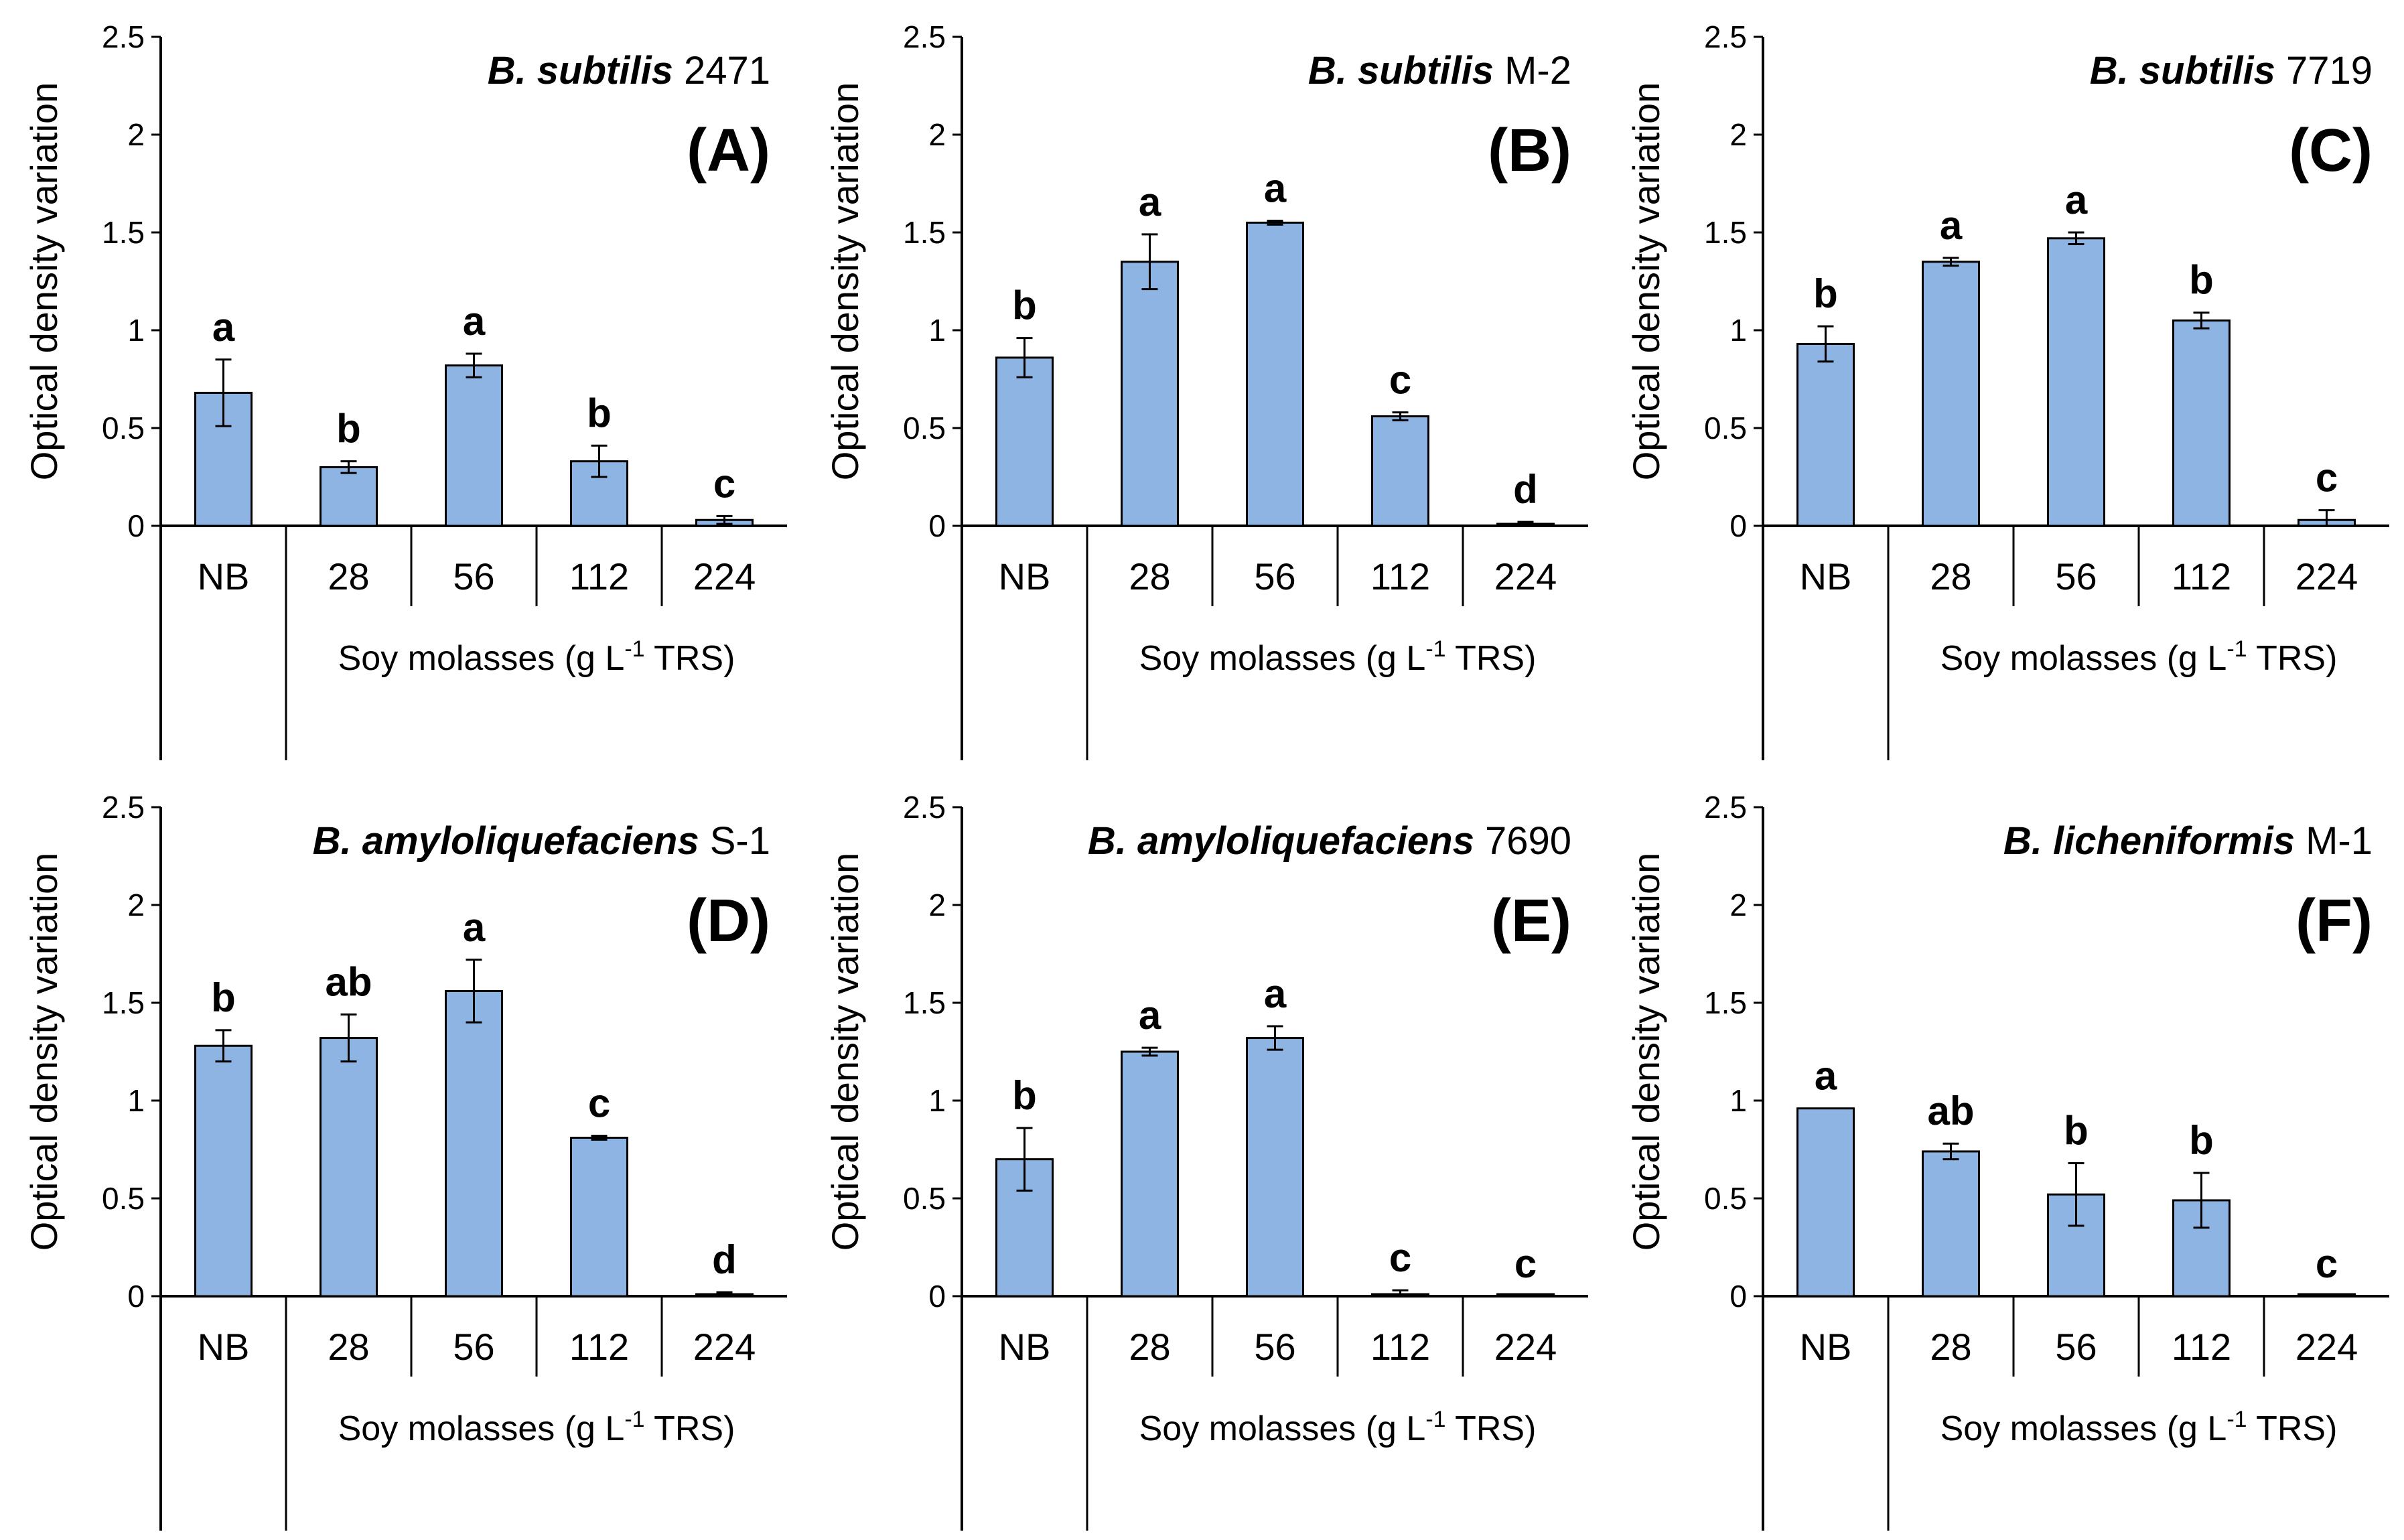 The width and height of the screenshot is (2404, 1540). What do you see at coordinates (1439, 70) in the screenshot?
I see `strain-name: B. subtilis M-2` at bounding box center [1439, 70].